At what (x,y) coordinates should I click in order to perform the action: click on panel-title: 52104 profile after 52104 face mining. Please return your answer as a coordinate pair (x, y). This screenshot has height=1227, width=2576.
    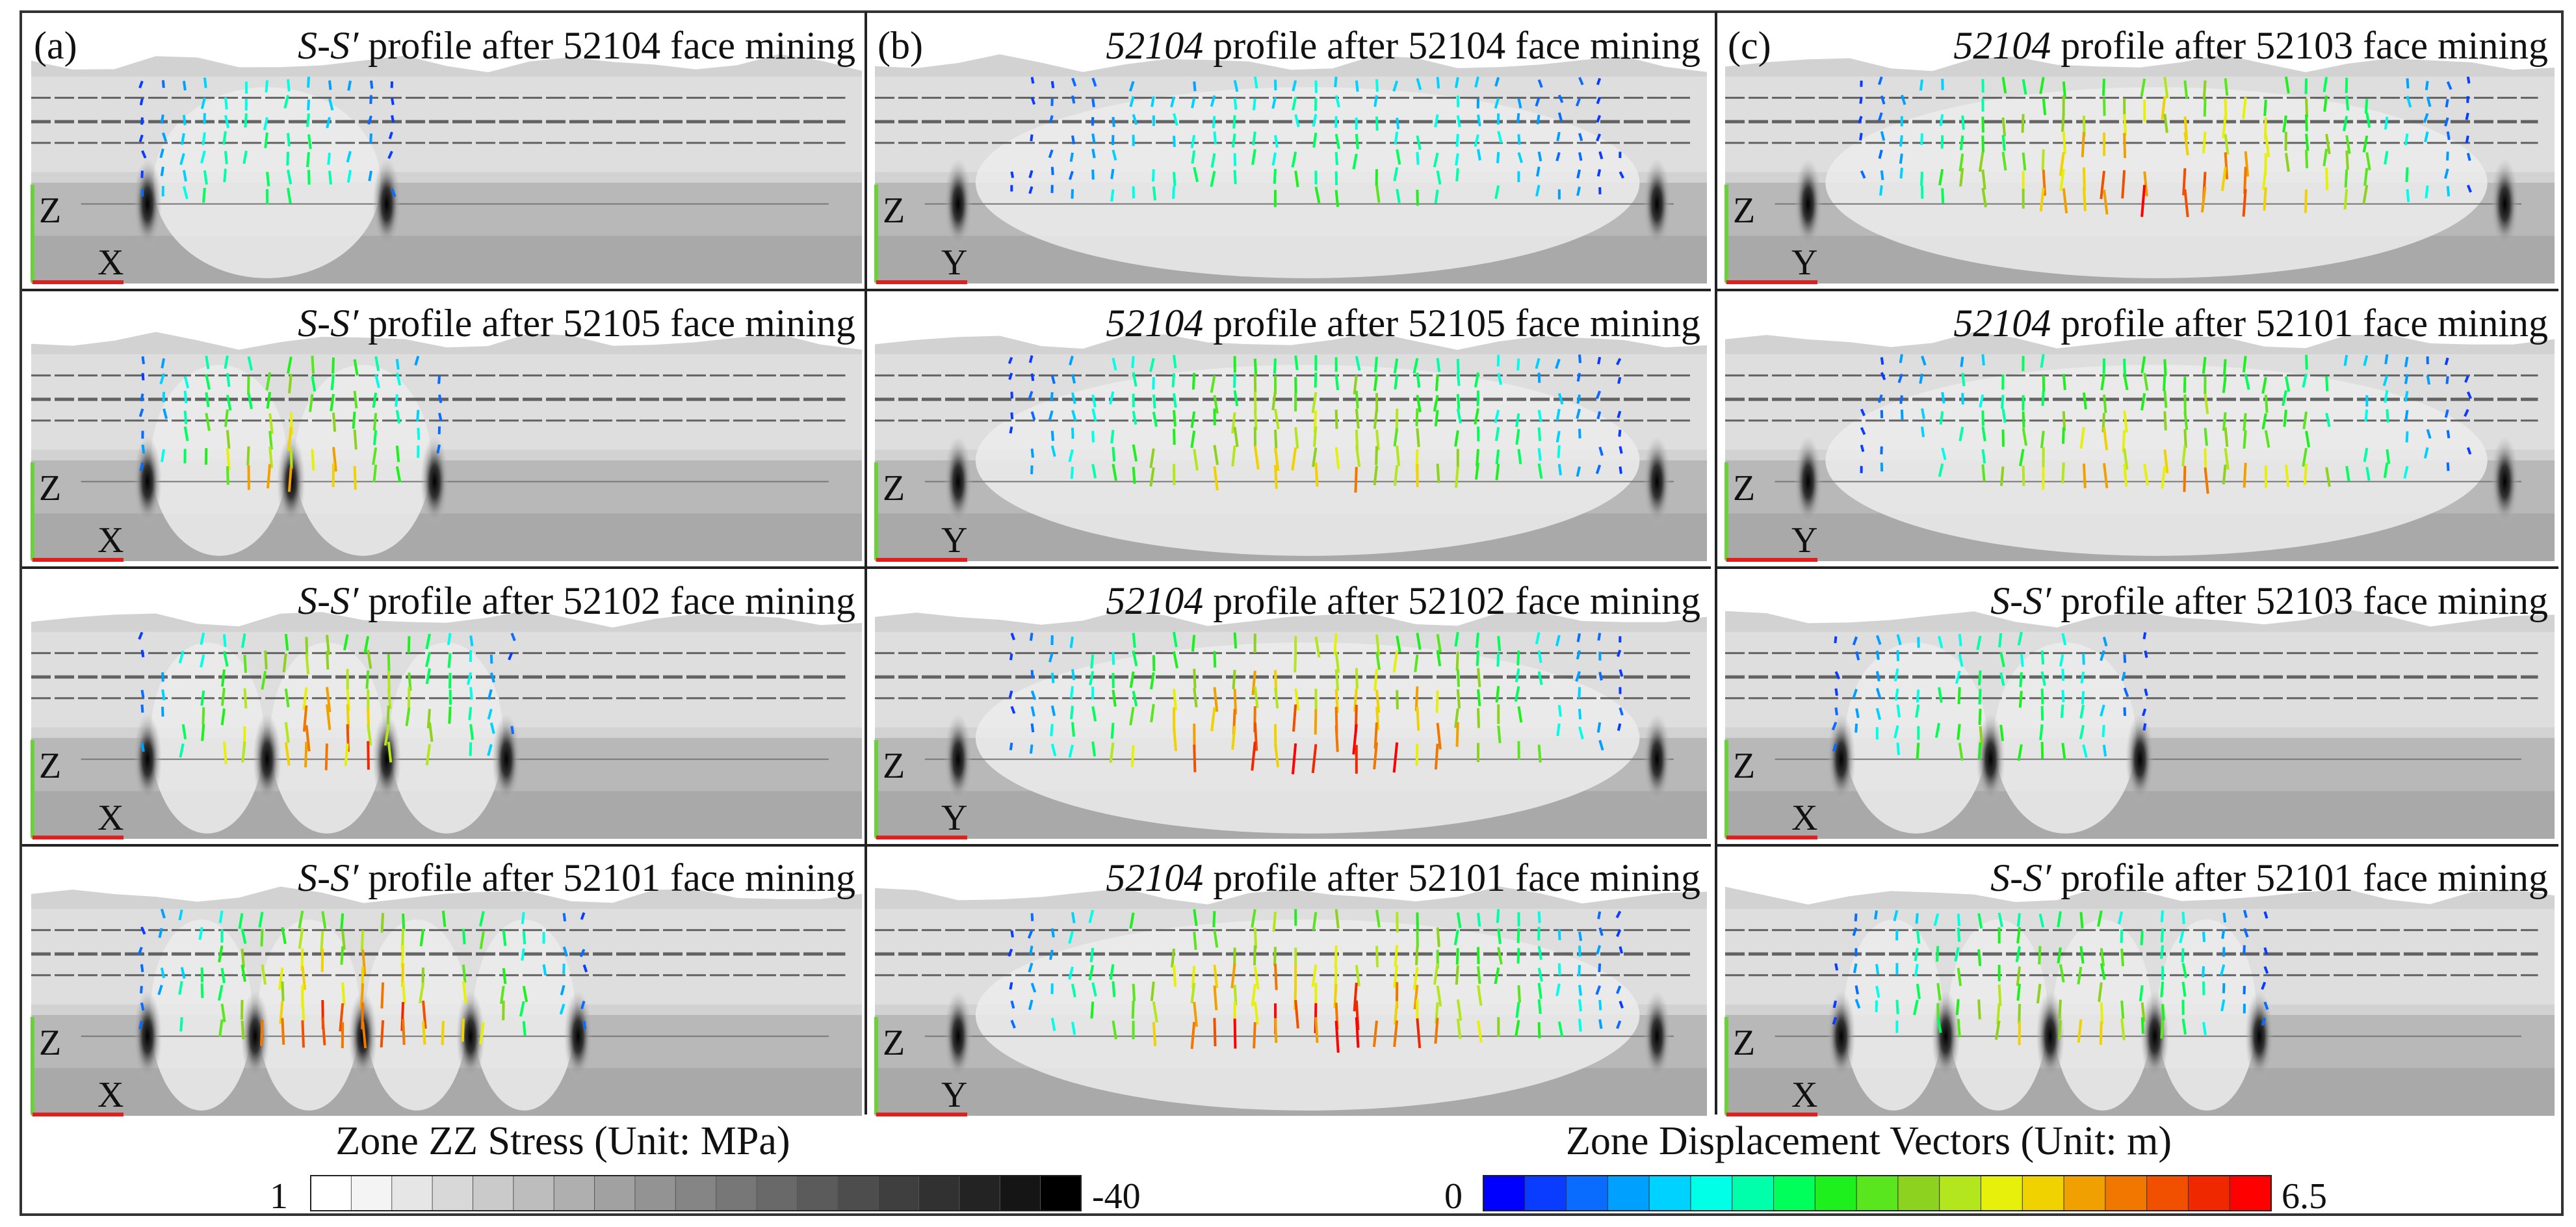
    Looking at the image, I should click on (1403, 46).